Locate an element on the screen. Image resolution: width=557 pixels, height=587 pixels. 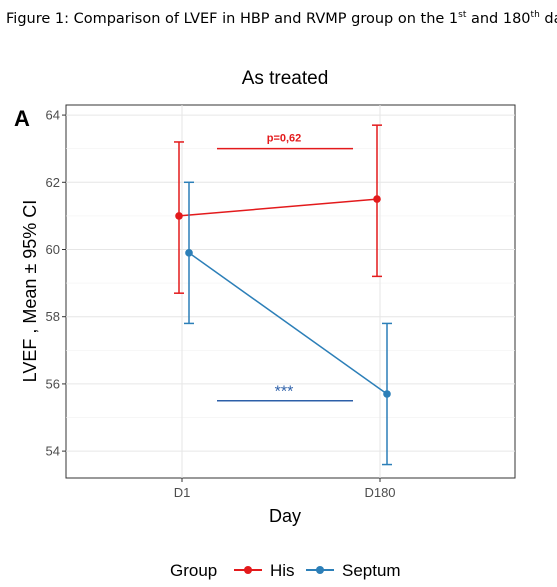
legend-title: Group is located at coordinates (193, 570).